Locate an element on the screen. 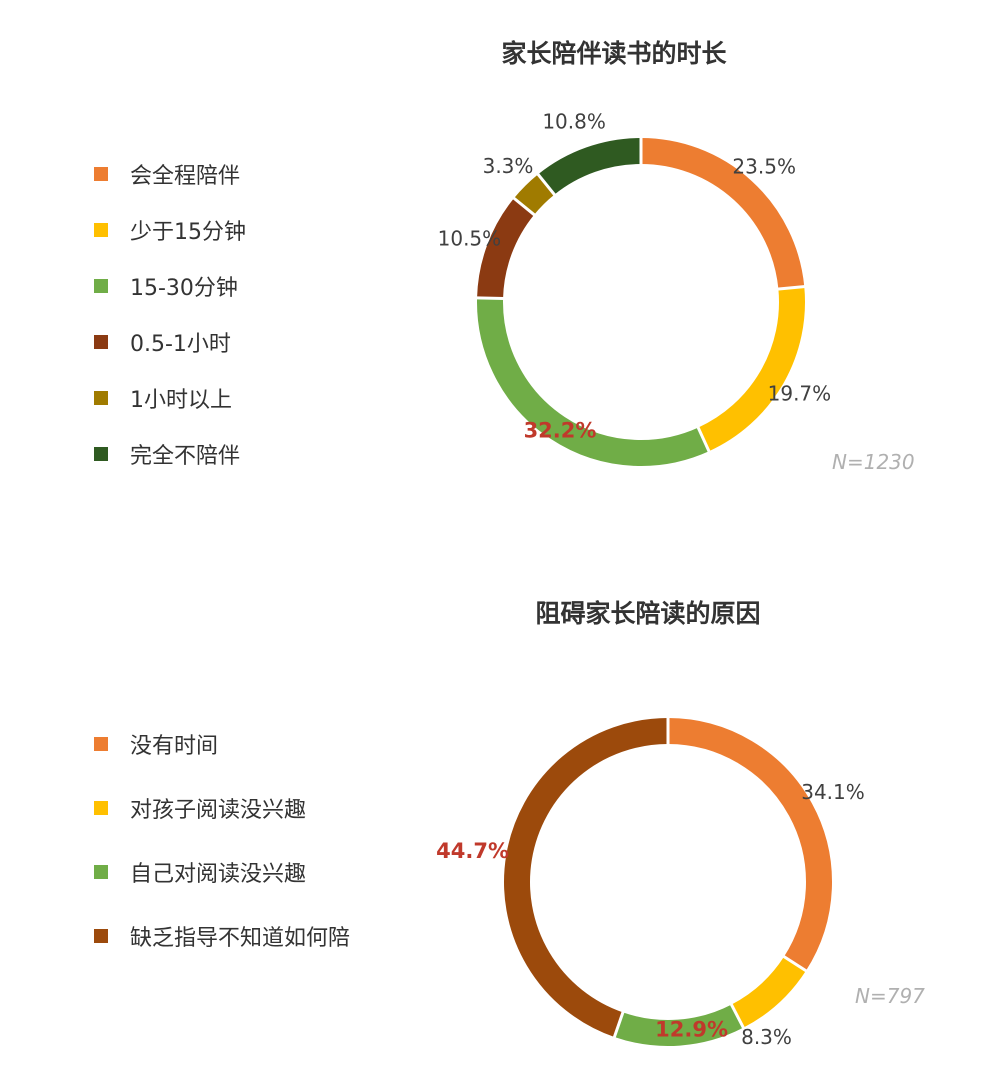 The width and height of the screenshot is (1002, 1077). sample-size-note: N=1230 is located at coordinates (873, 462).